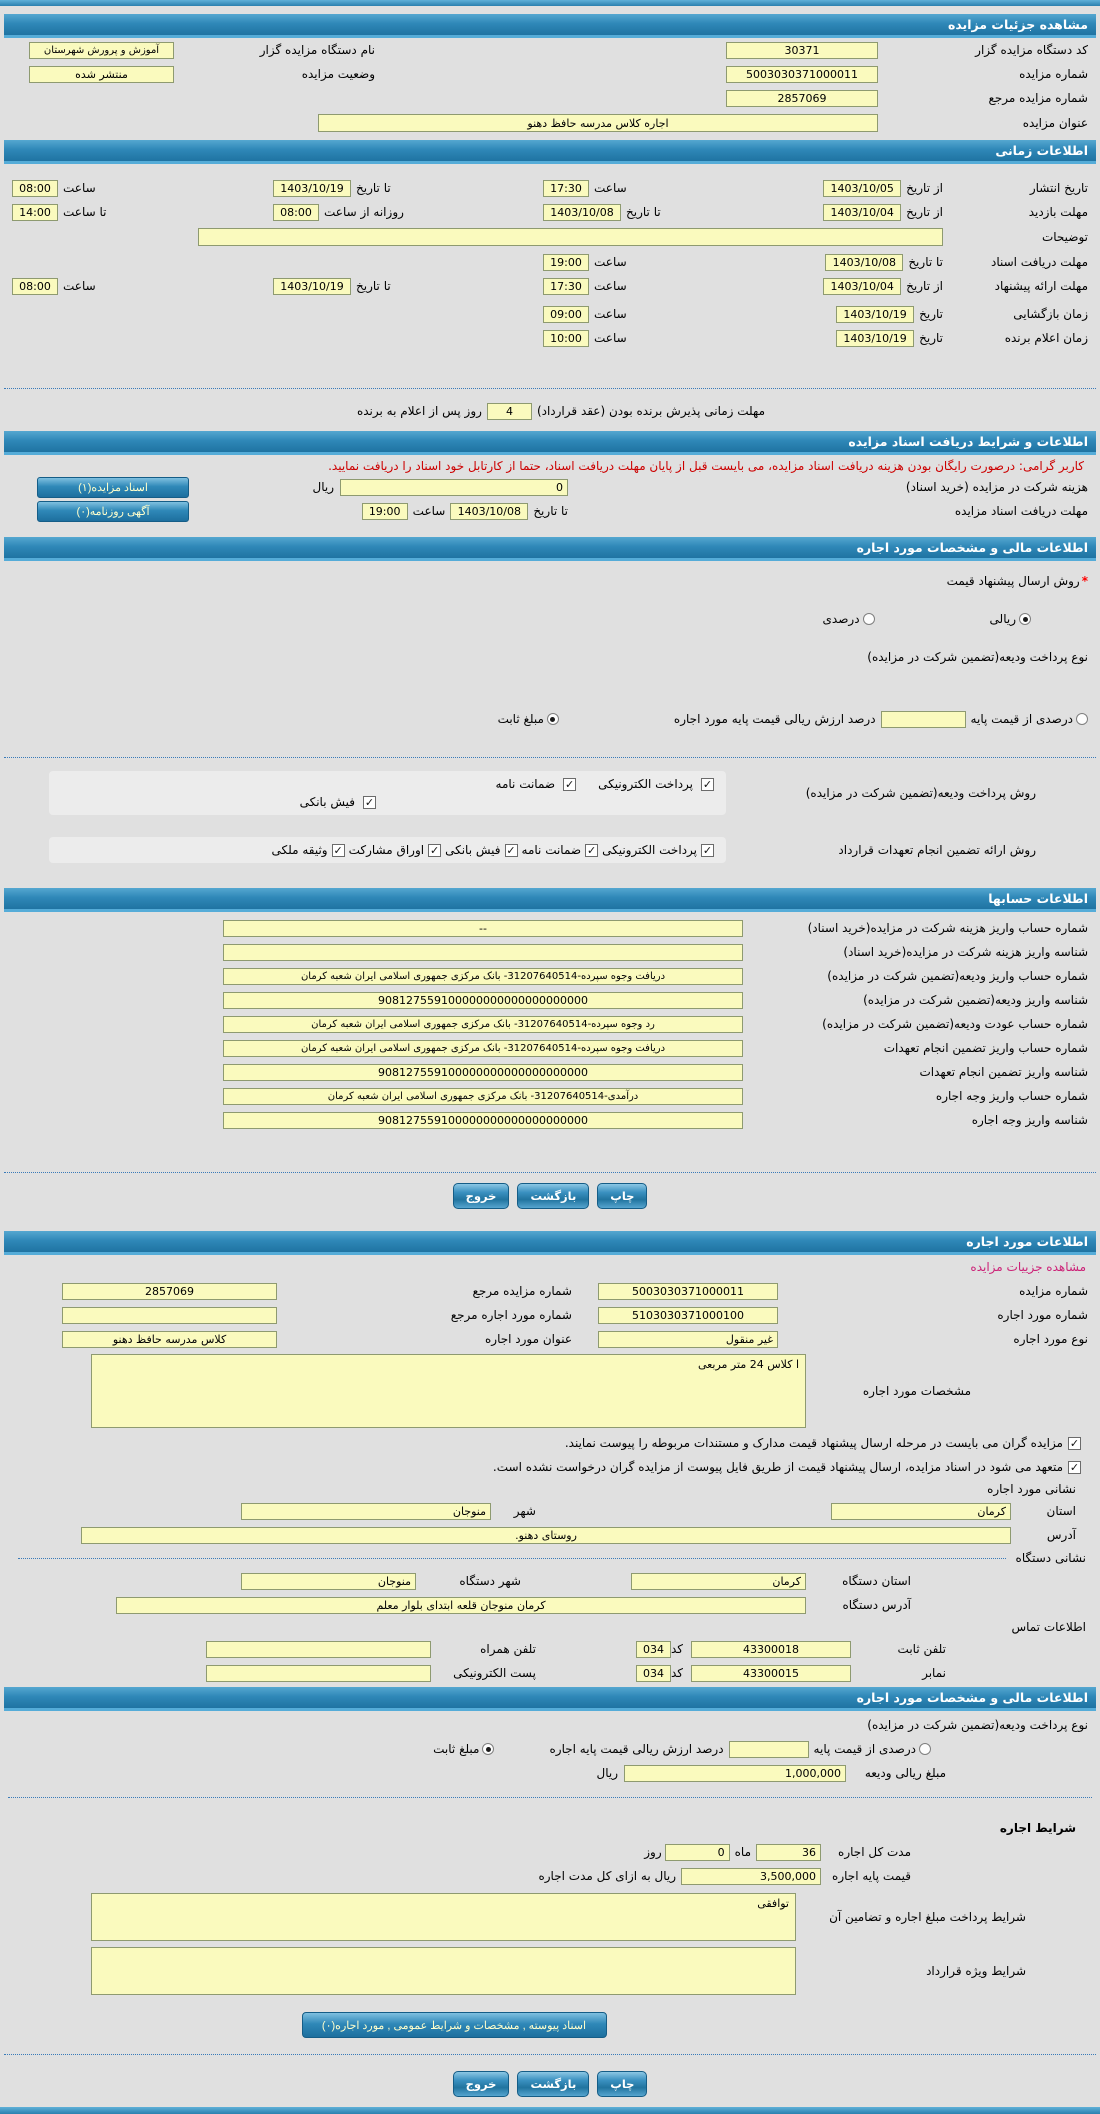 The height and width of the screenshot is (2114, 1100). What do you see at coordinates (688, 1339) in the screenshot?
I see `item-type-field: غیر منقول` at bounding box center [688, 1339].